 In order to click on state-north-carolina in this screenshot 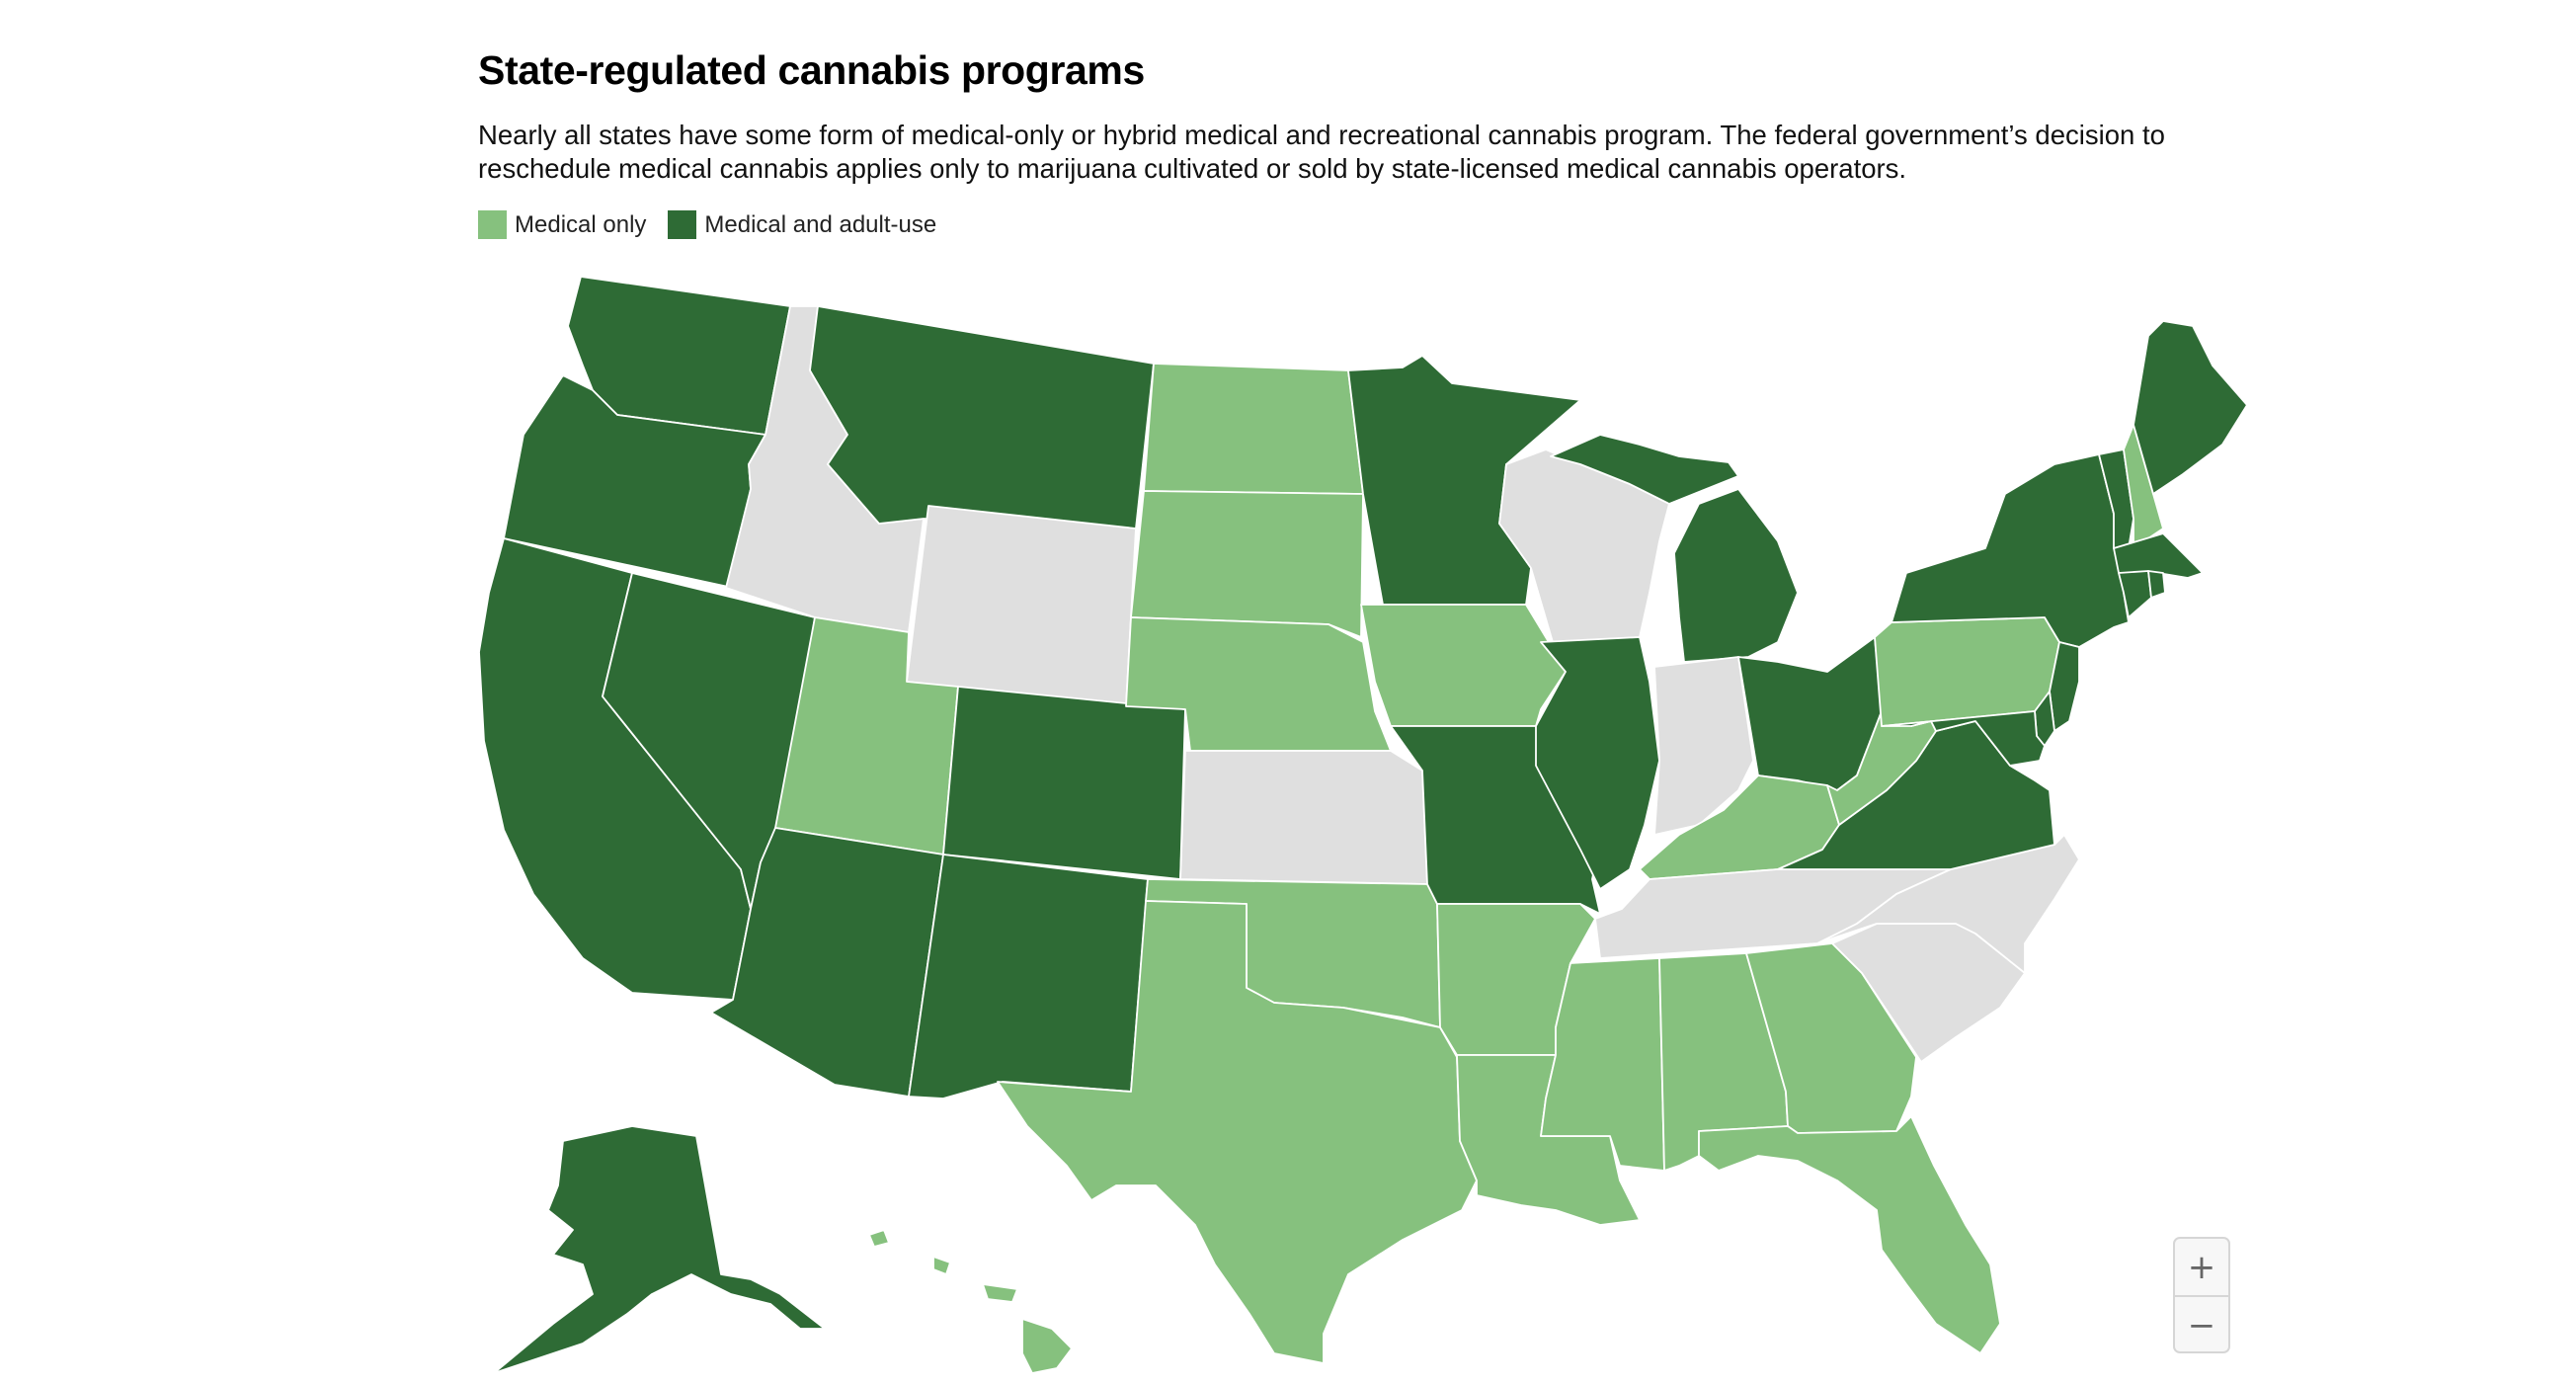, I will do `click(1948, 904)`.